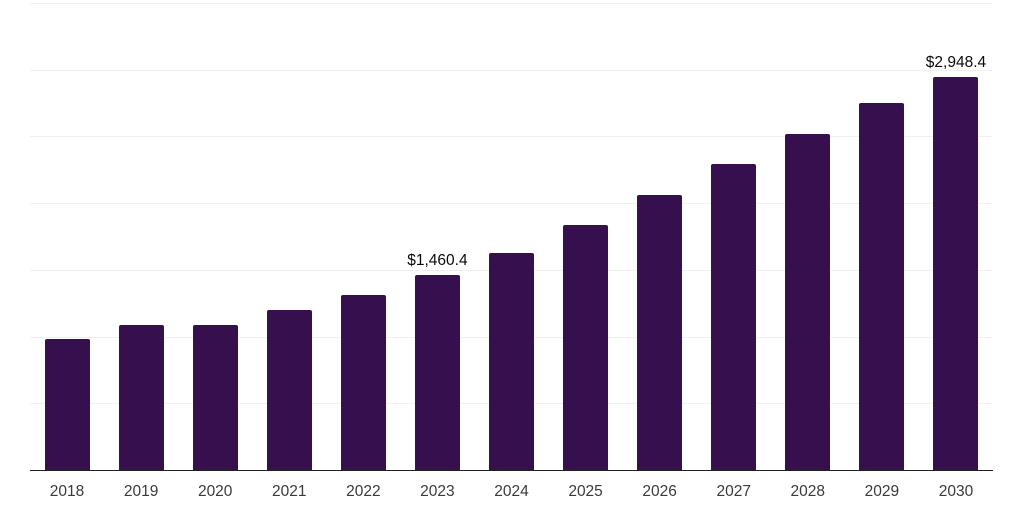  What do you see at coordinates (586, 347) in the screenshot?
I see `bar-2025` at bounding box center [586, 347].